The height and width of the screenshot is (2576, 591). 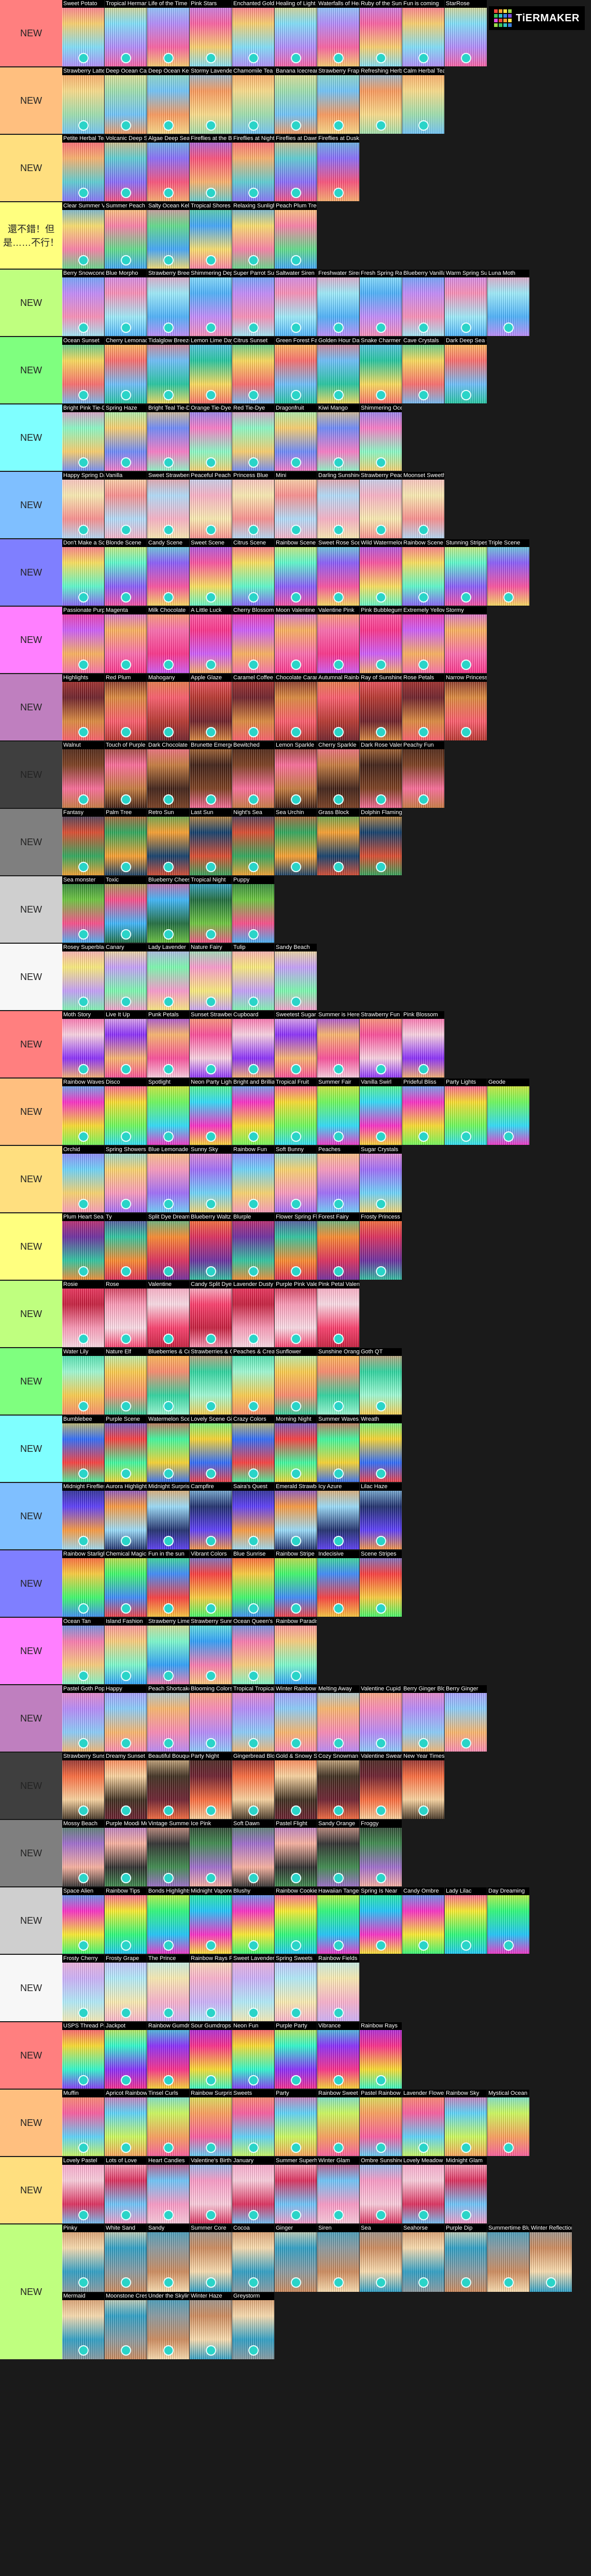 I want to click on tier-item-card: Luna Moth, so click(x=508, y=303).